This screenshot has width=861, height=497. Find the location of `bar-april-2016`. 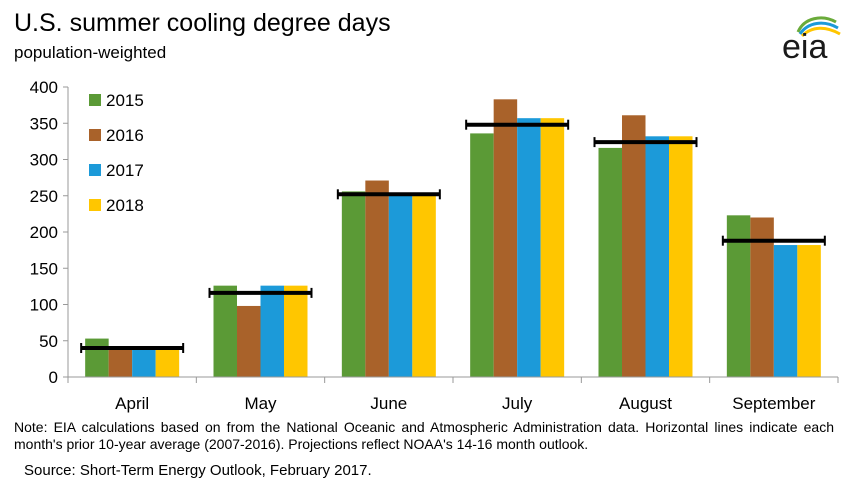

bar-april-2016 is located at coordinates (120, 362).